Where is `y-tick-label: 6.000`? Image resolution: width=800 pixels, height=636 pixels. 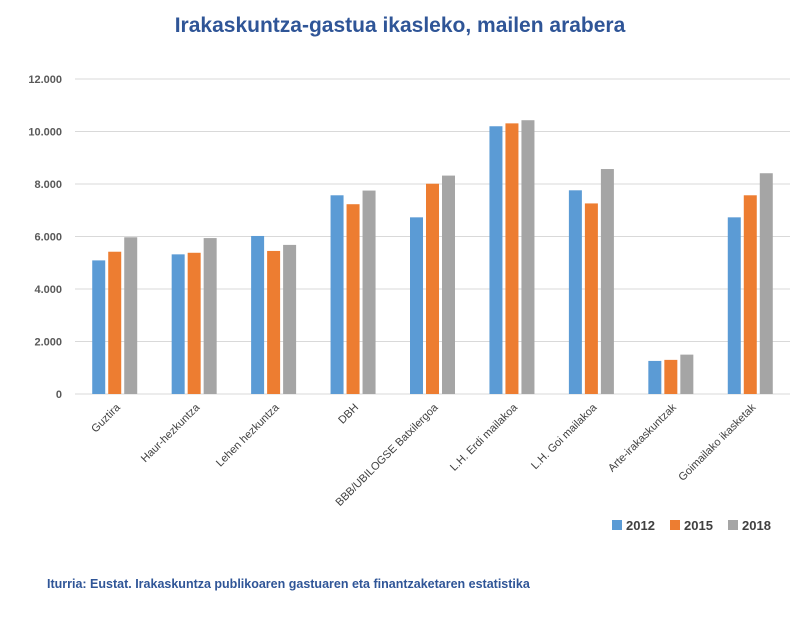
y-tick-label: 6.000 is located at coordinates (48, 238).